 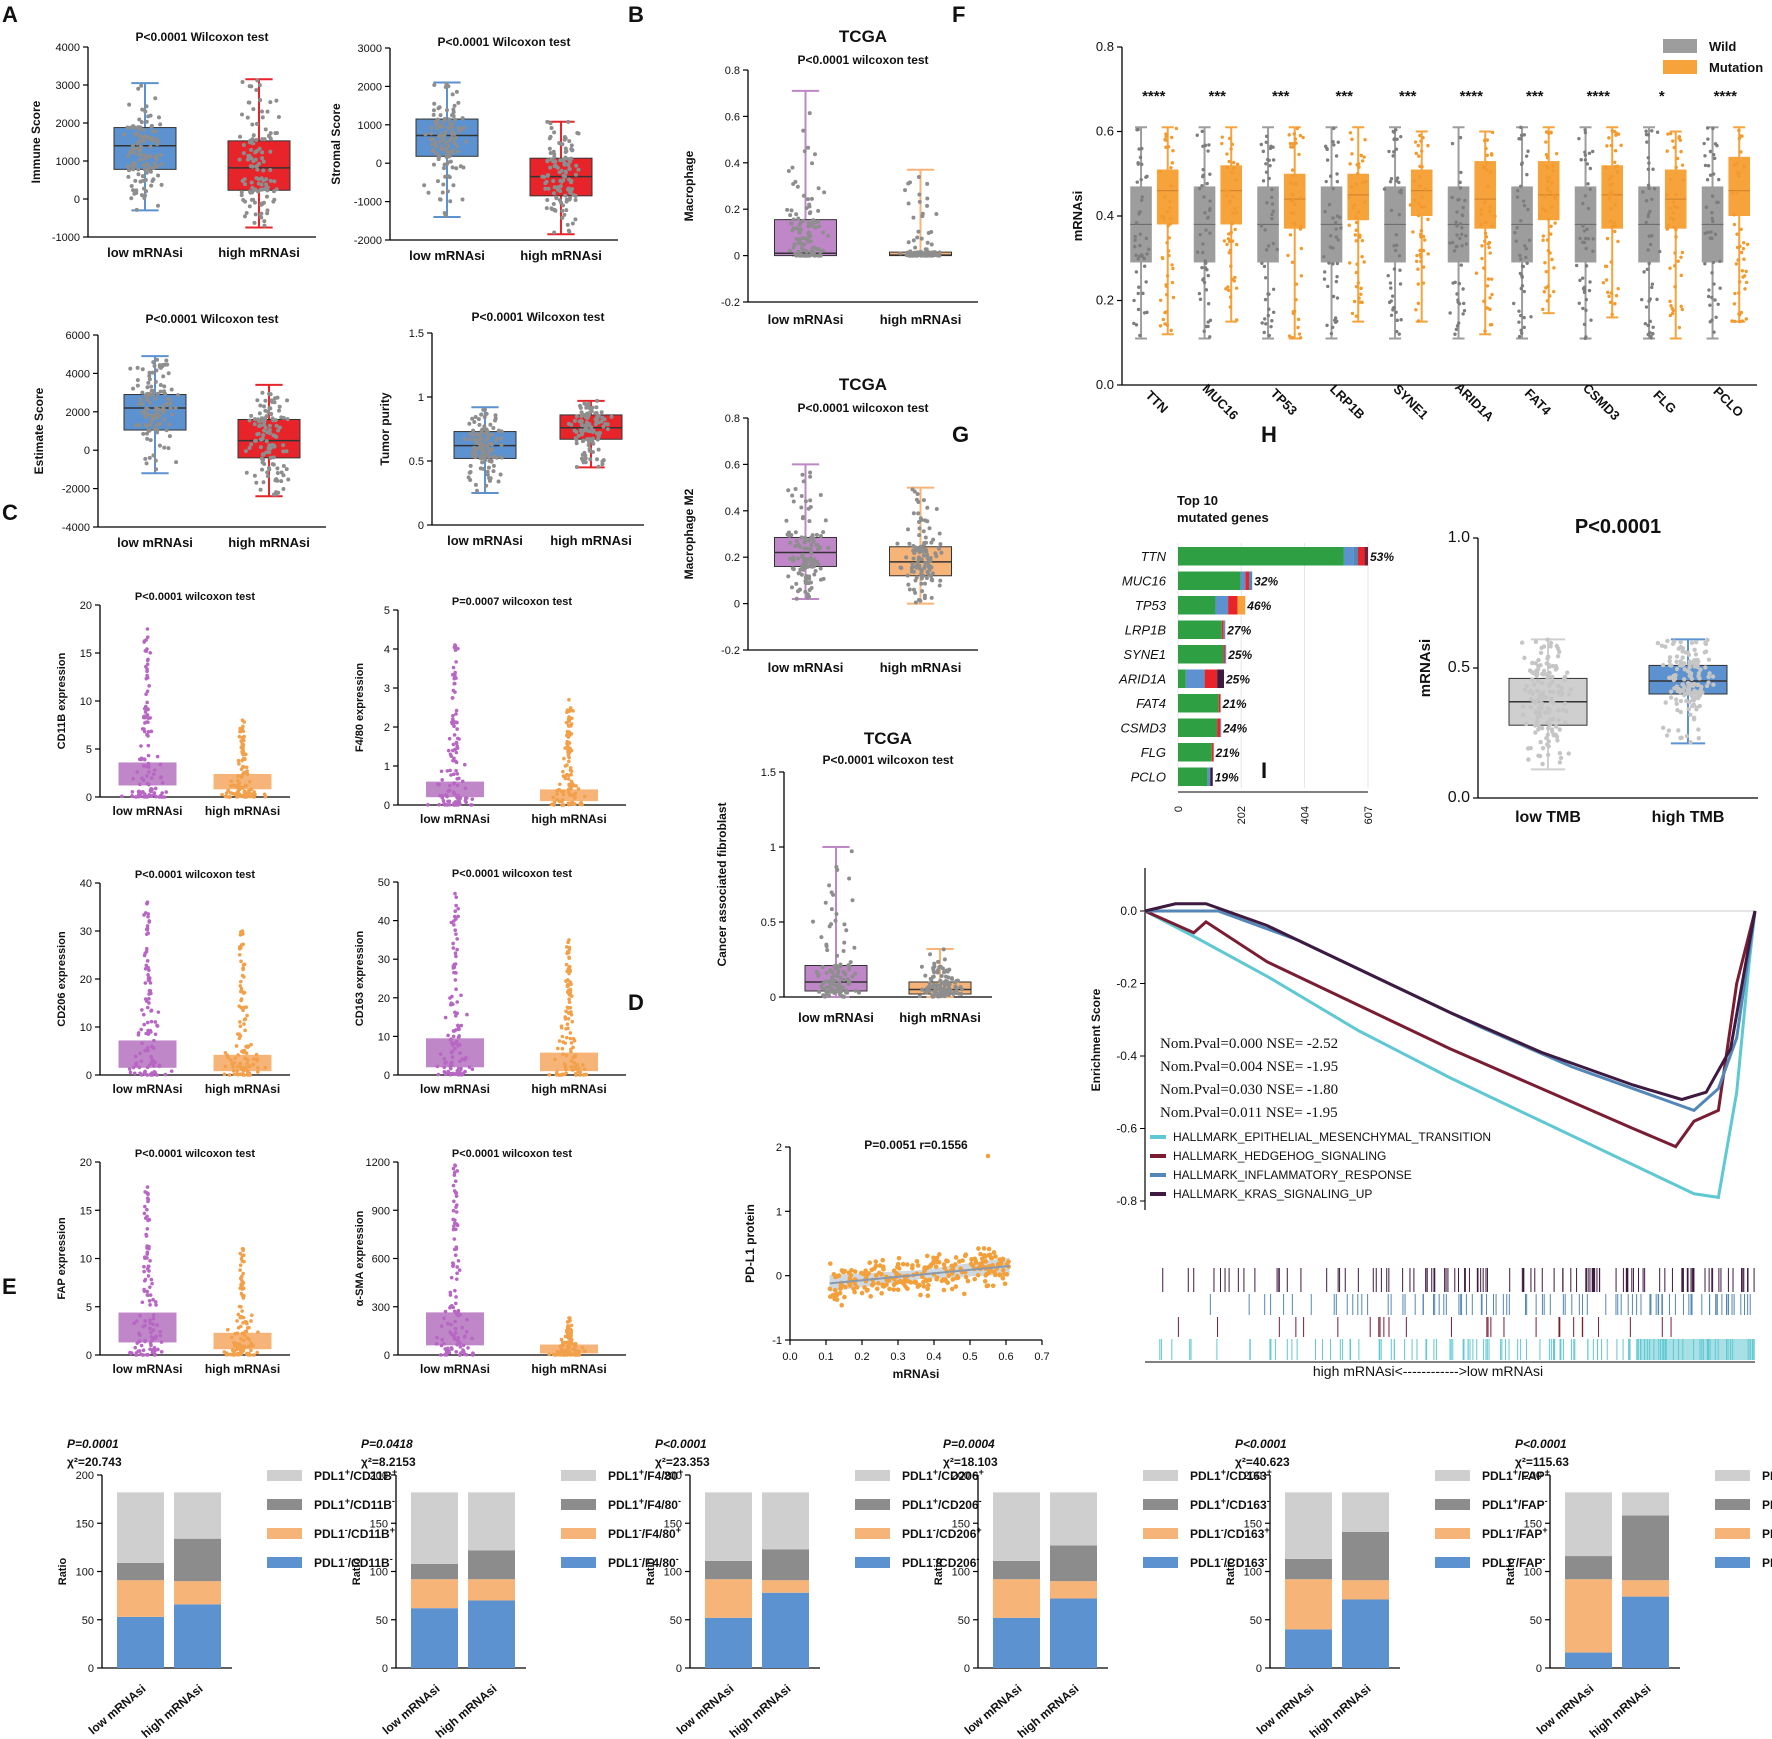 What do you see at coordinates (897, 1357) in the screenshot?
I see `x-tick-label: 0.3` at bounding box center [897, 1357].